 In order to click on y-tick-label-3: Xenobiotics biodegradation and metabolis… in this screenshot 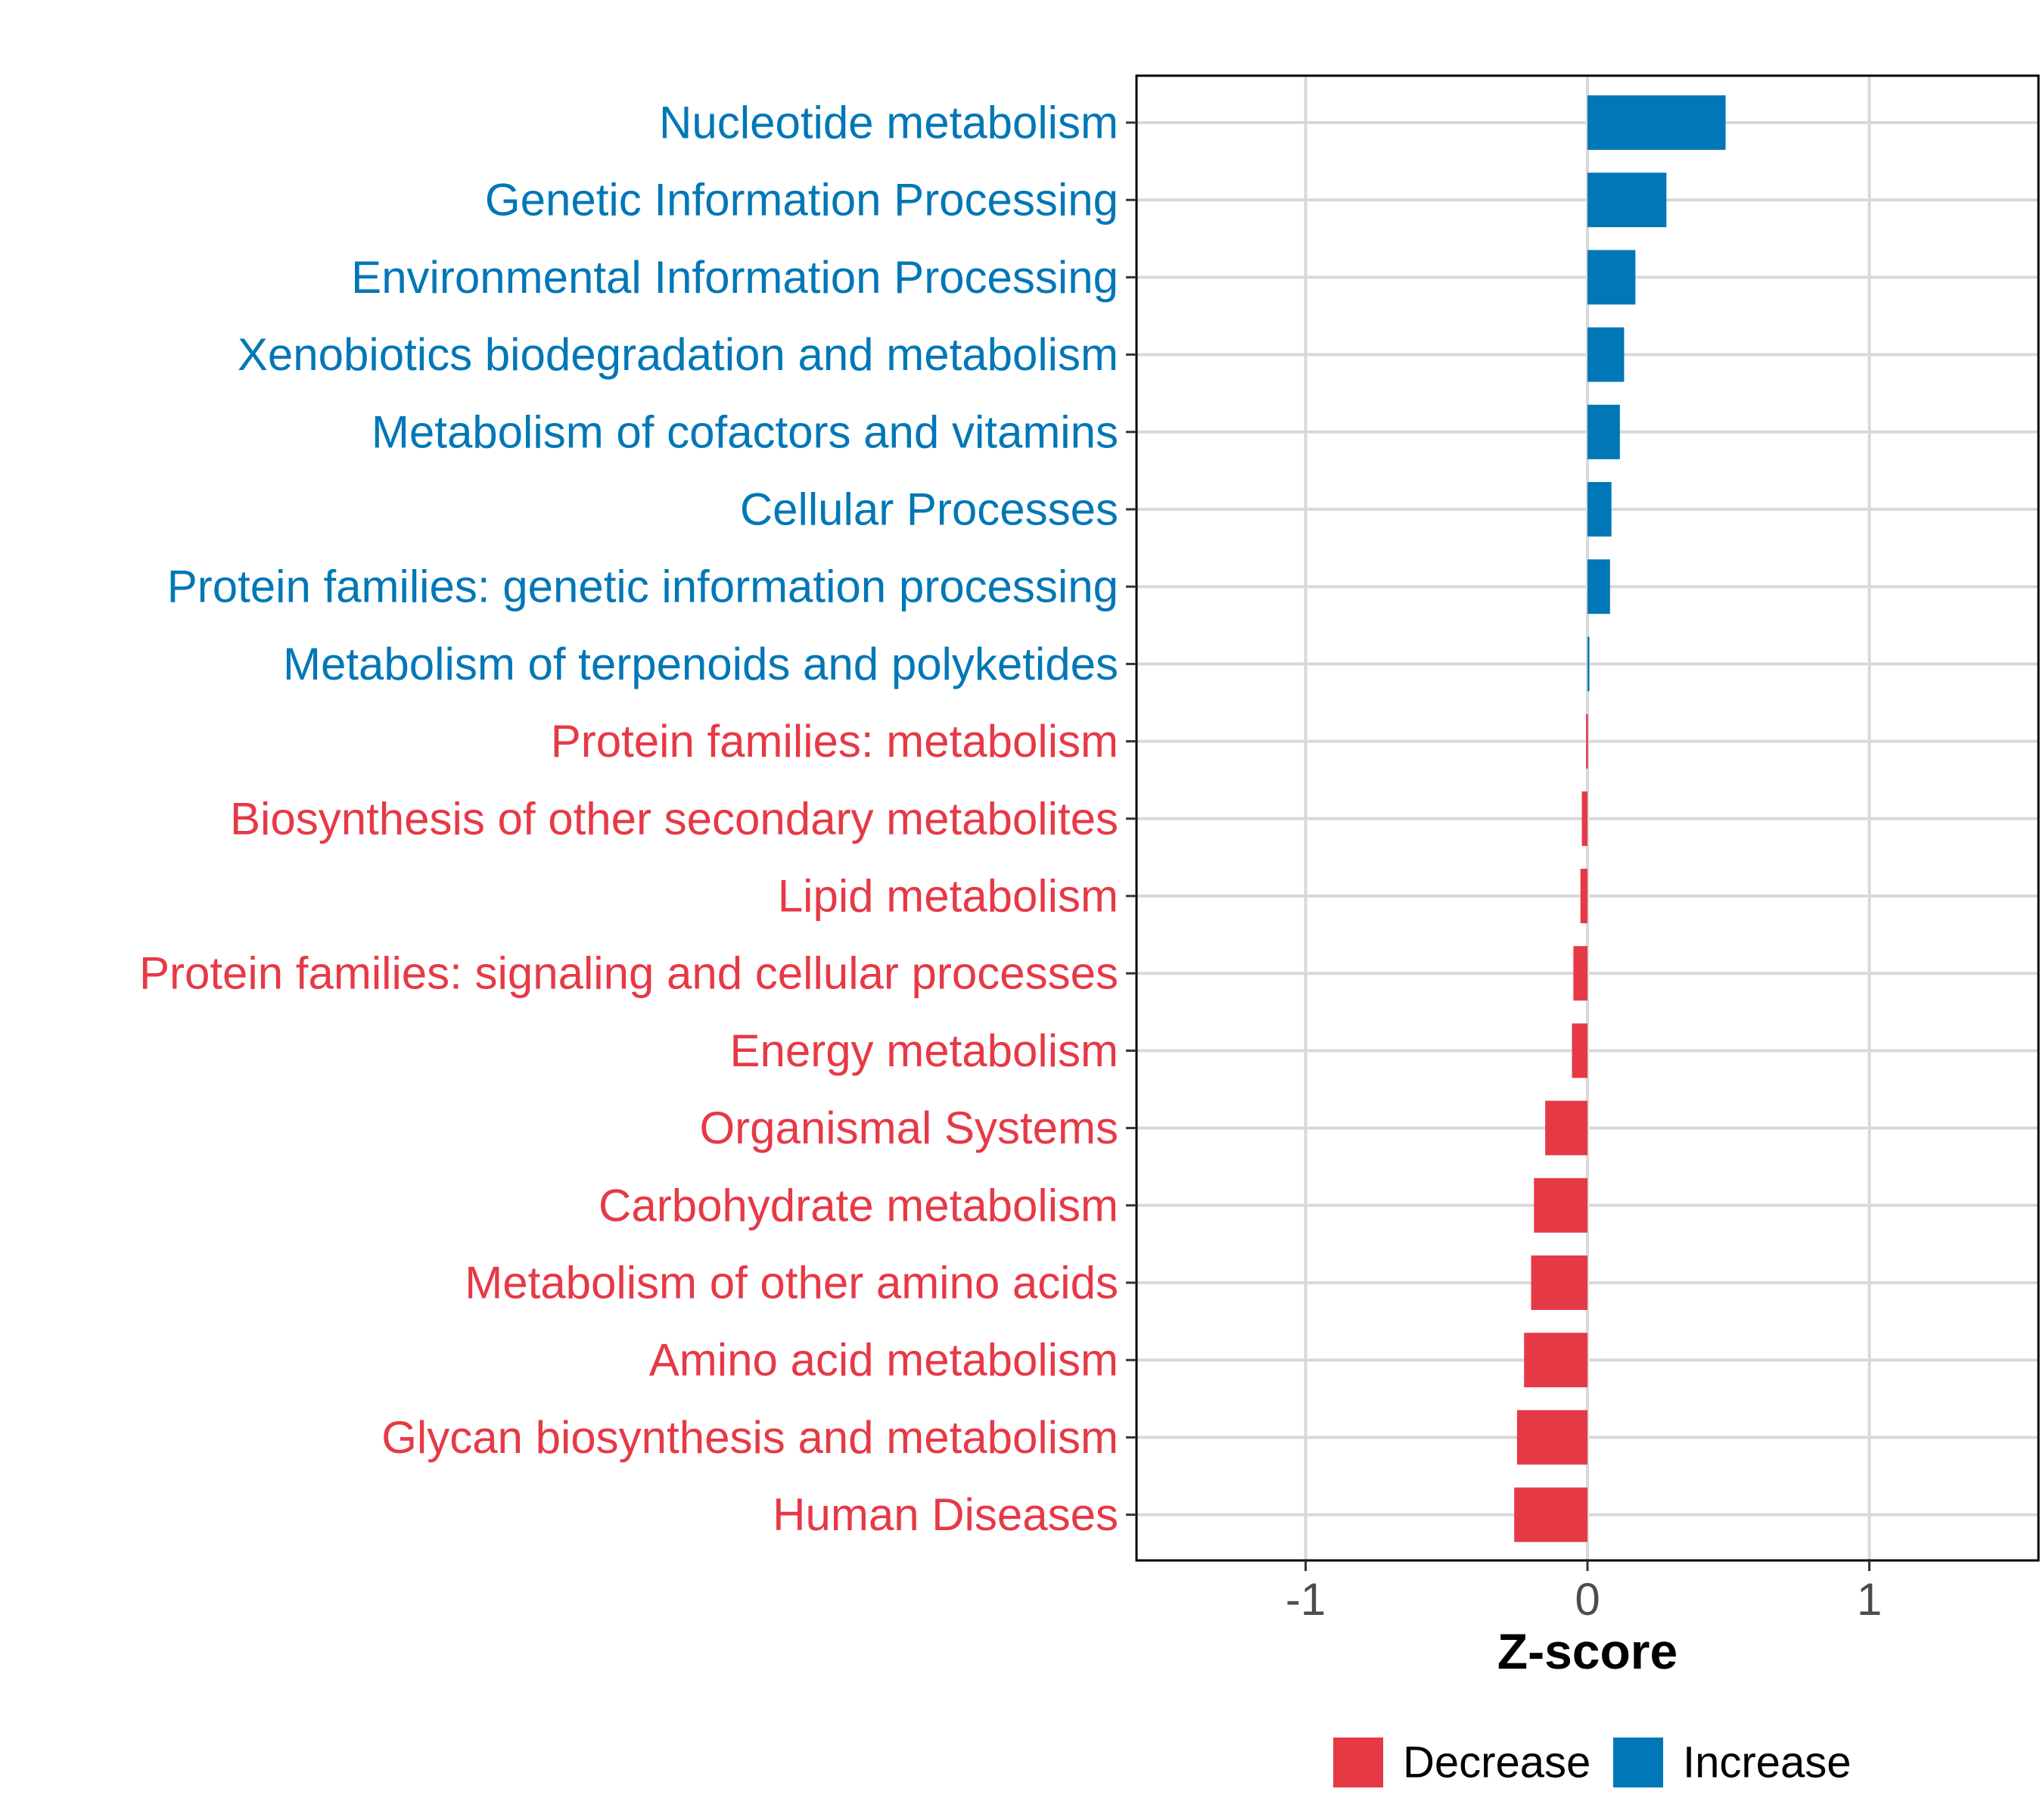, I will do `click(678, 354)`.